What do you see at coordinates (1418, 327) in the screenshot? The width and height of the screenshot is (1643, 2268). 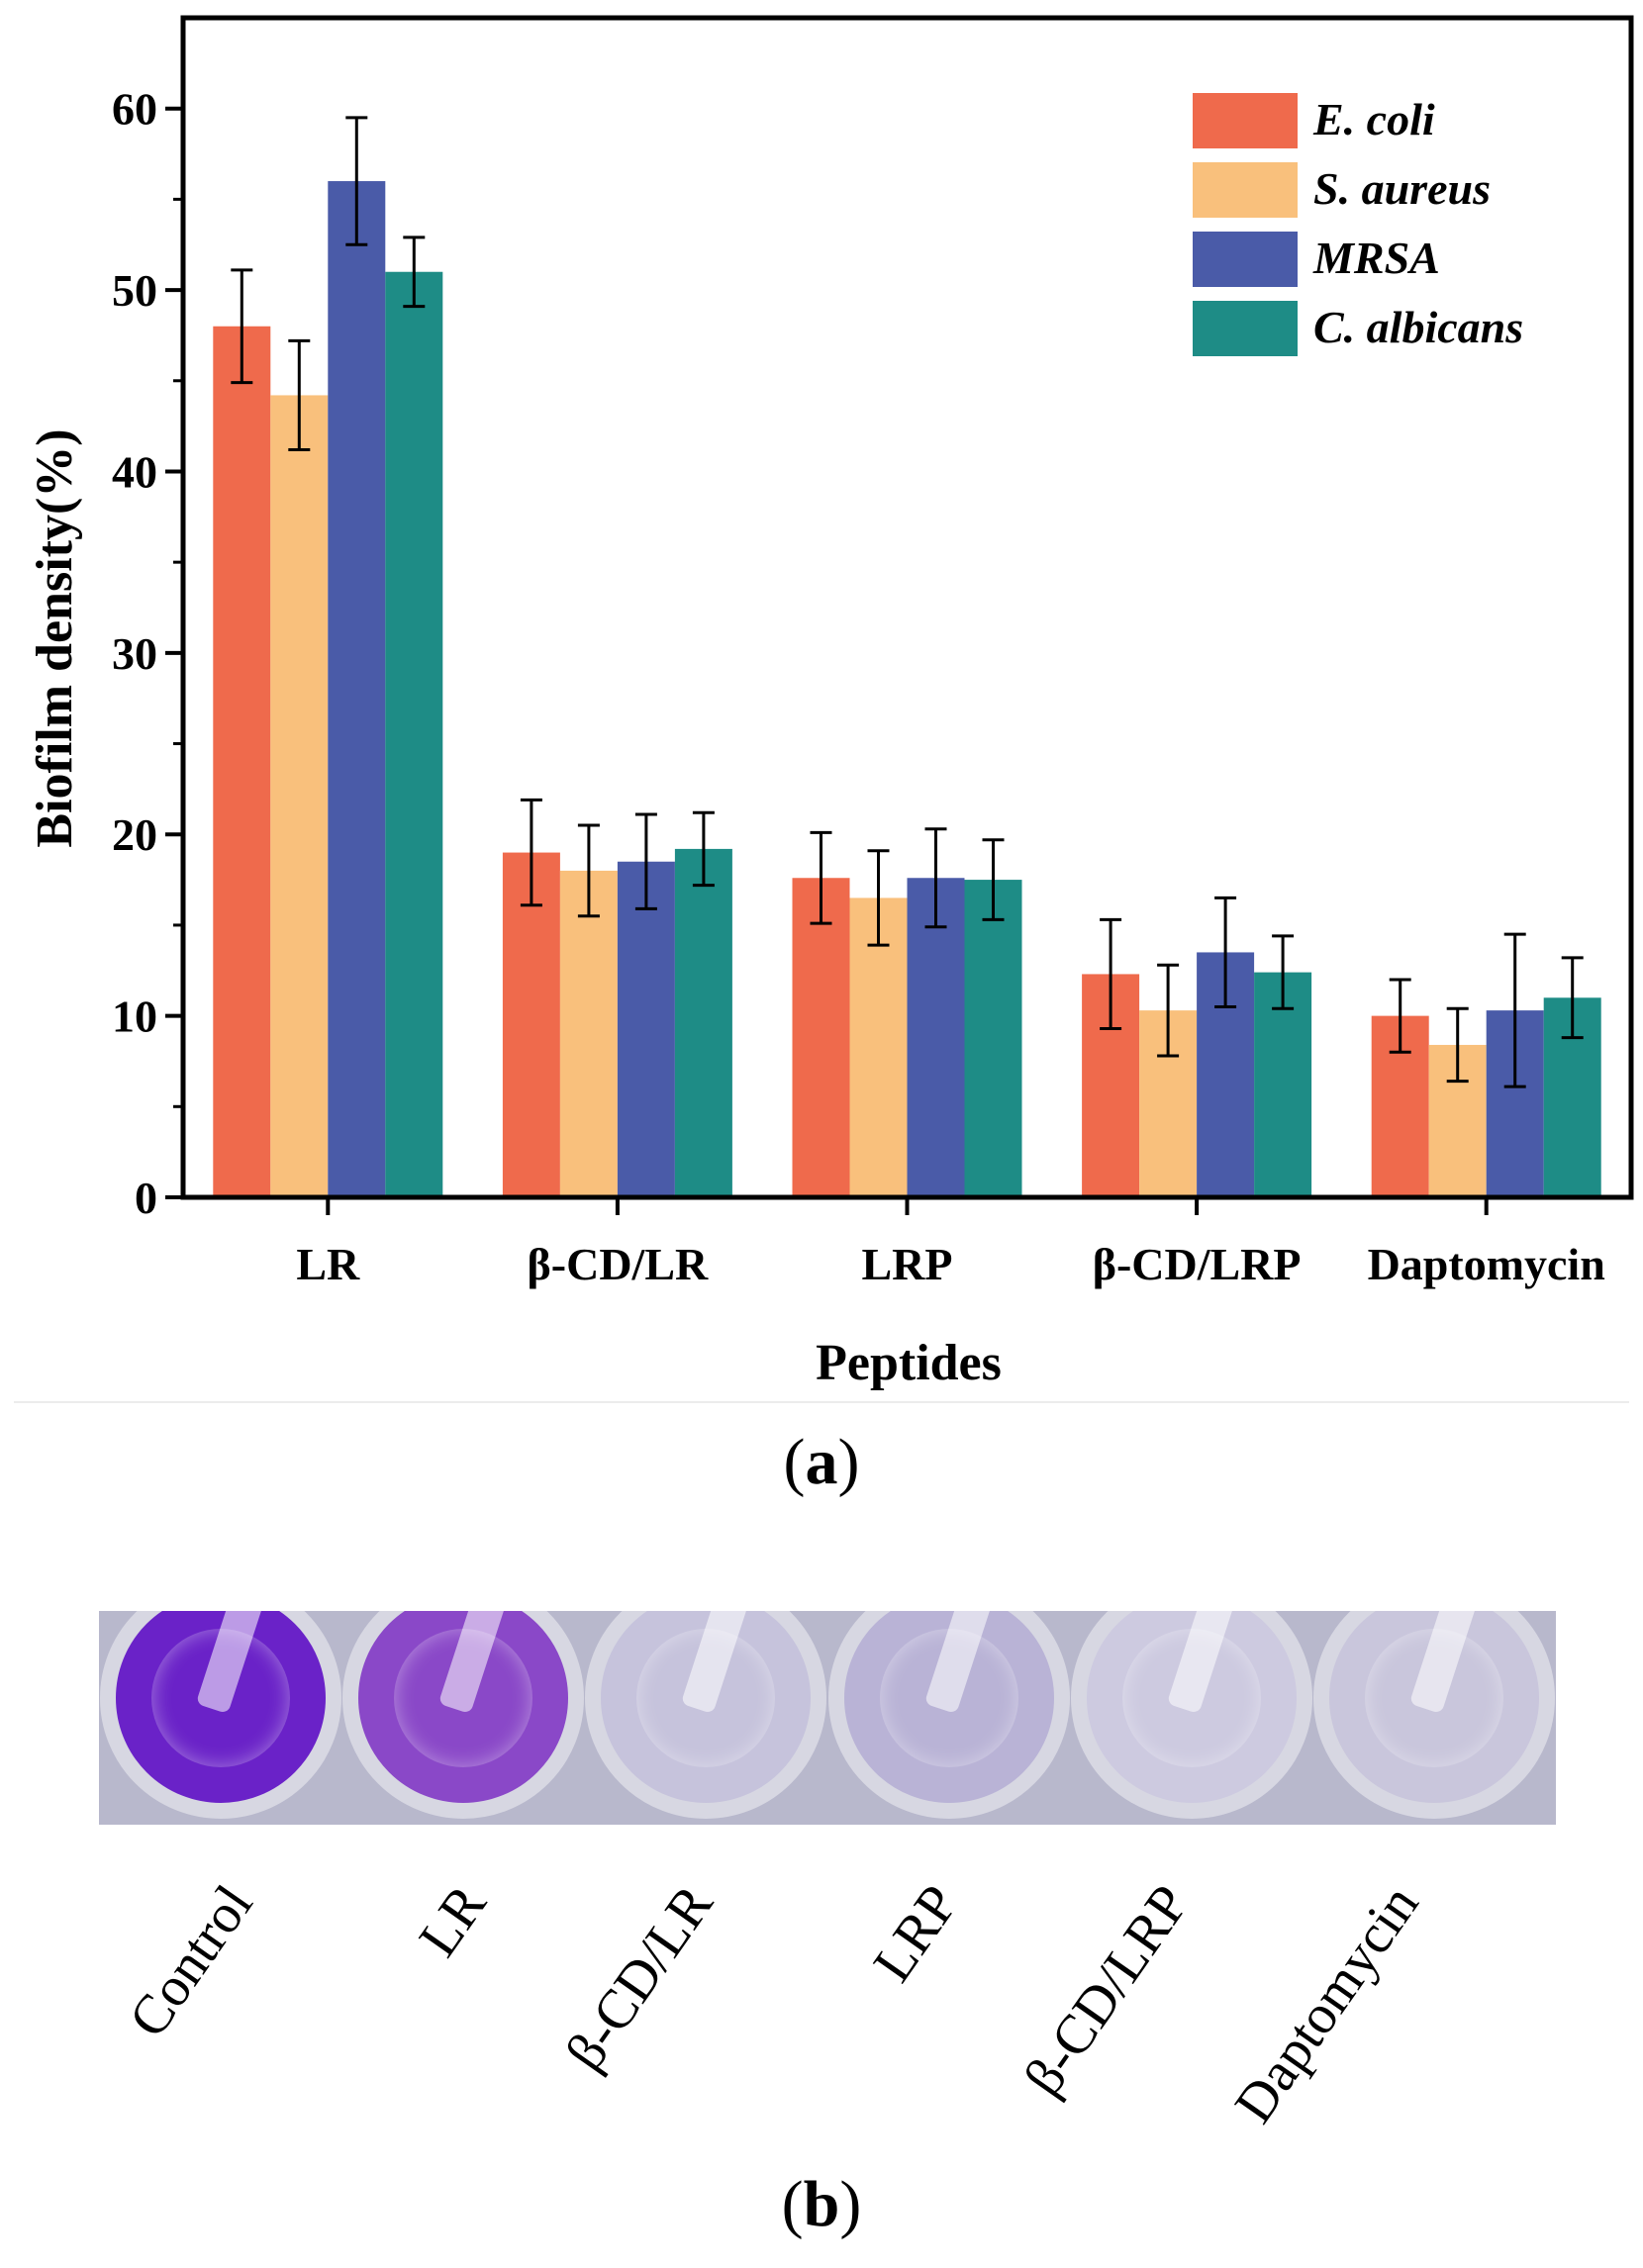 I see `legend-label: C. albicans` at bounding box center [1418, 327].